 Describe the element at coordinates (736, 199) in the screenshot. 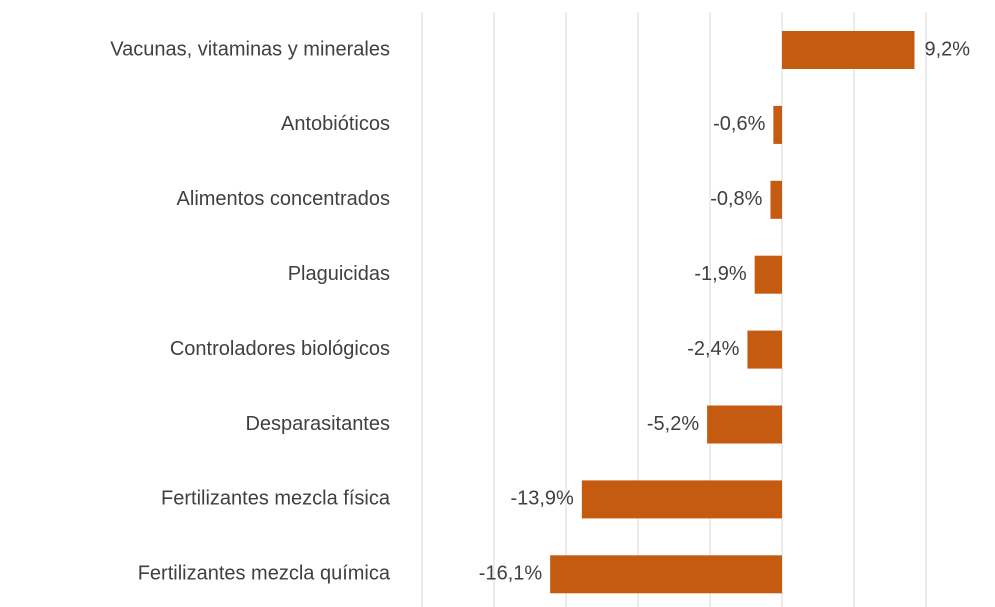

I see `value-label: -0,8%` at that location.